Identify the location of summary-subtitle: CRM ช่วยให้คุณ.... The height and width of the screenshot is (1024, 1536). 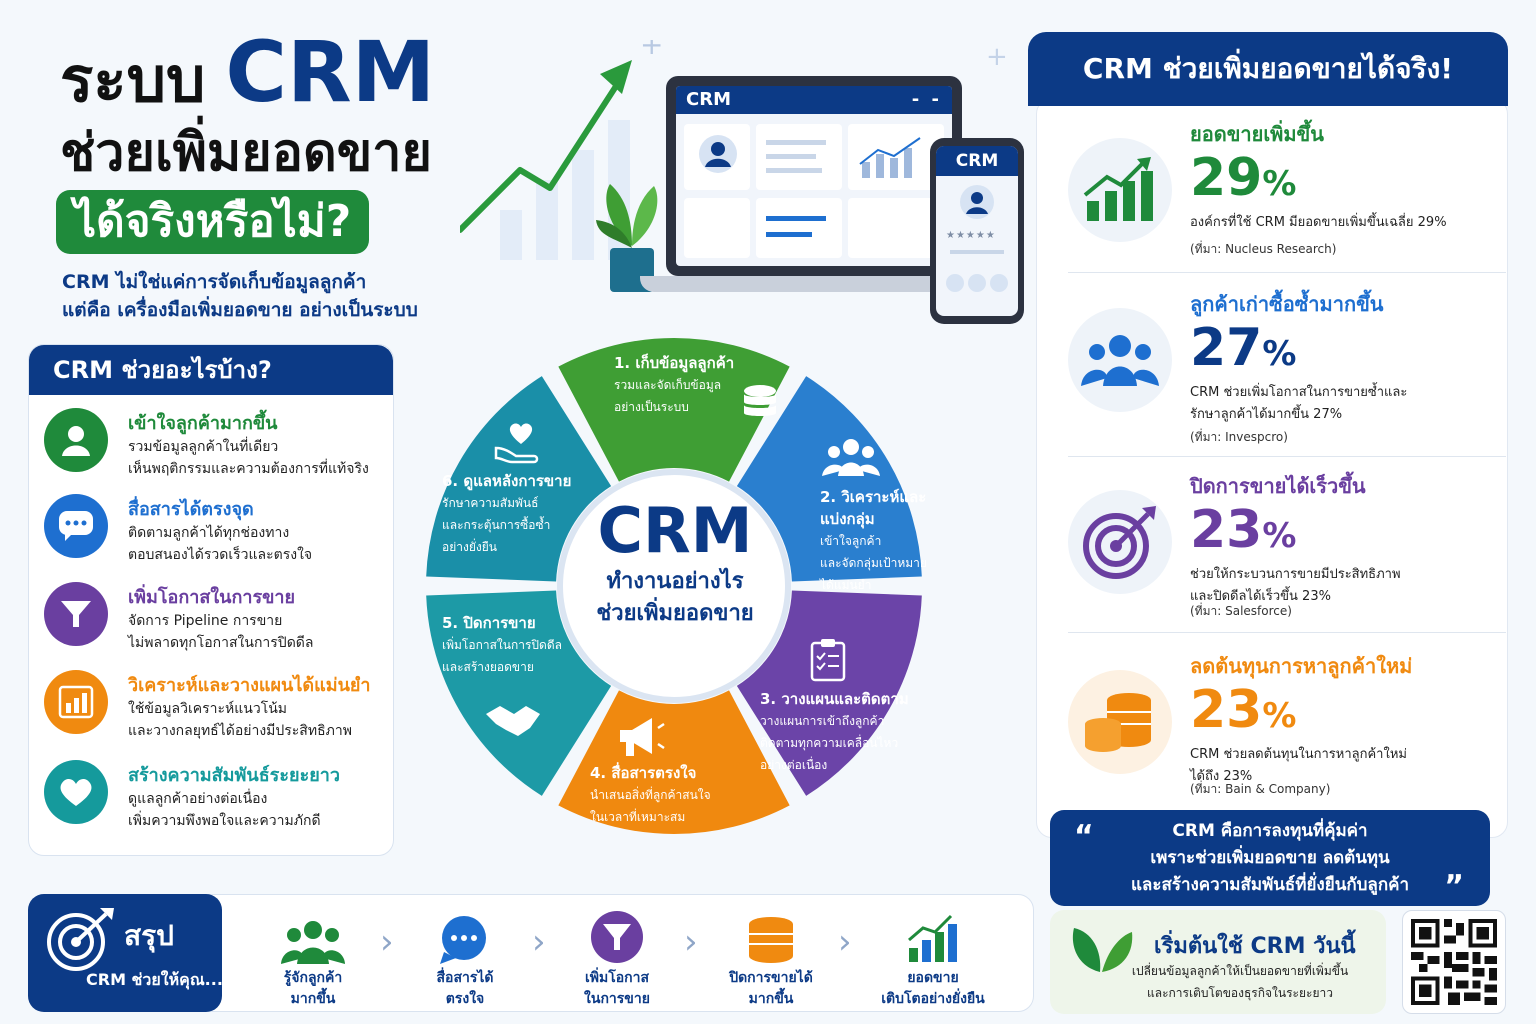
(154, 979).